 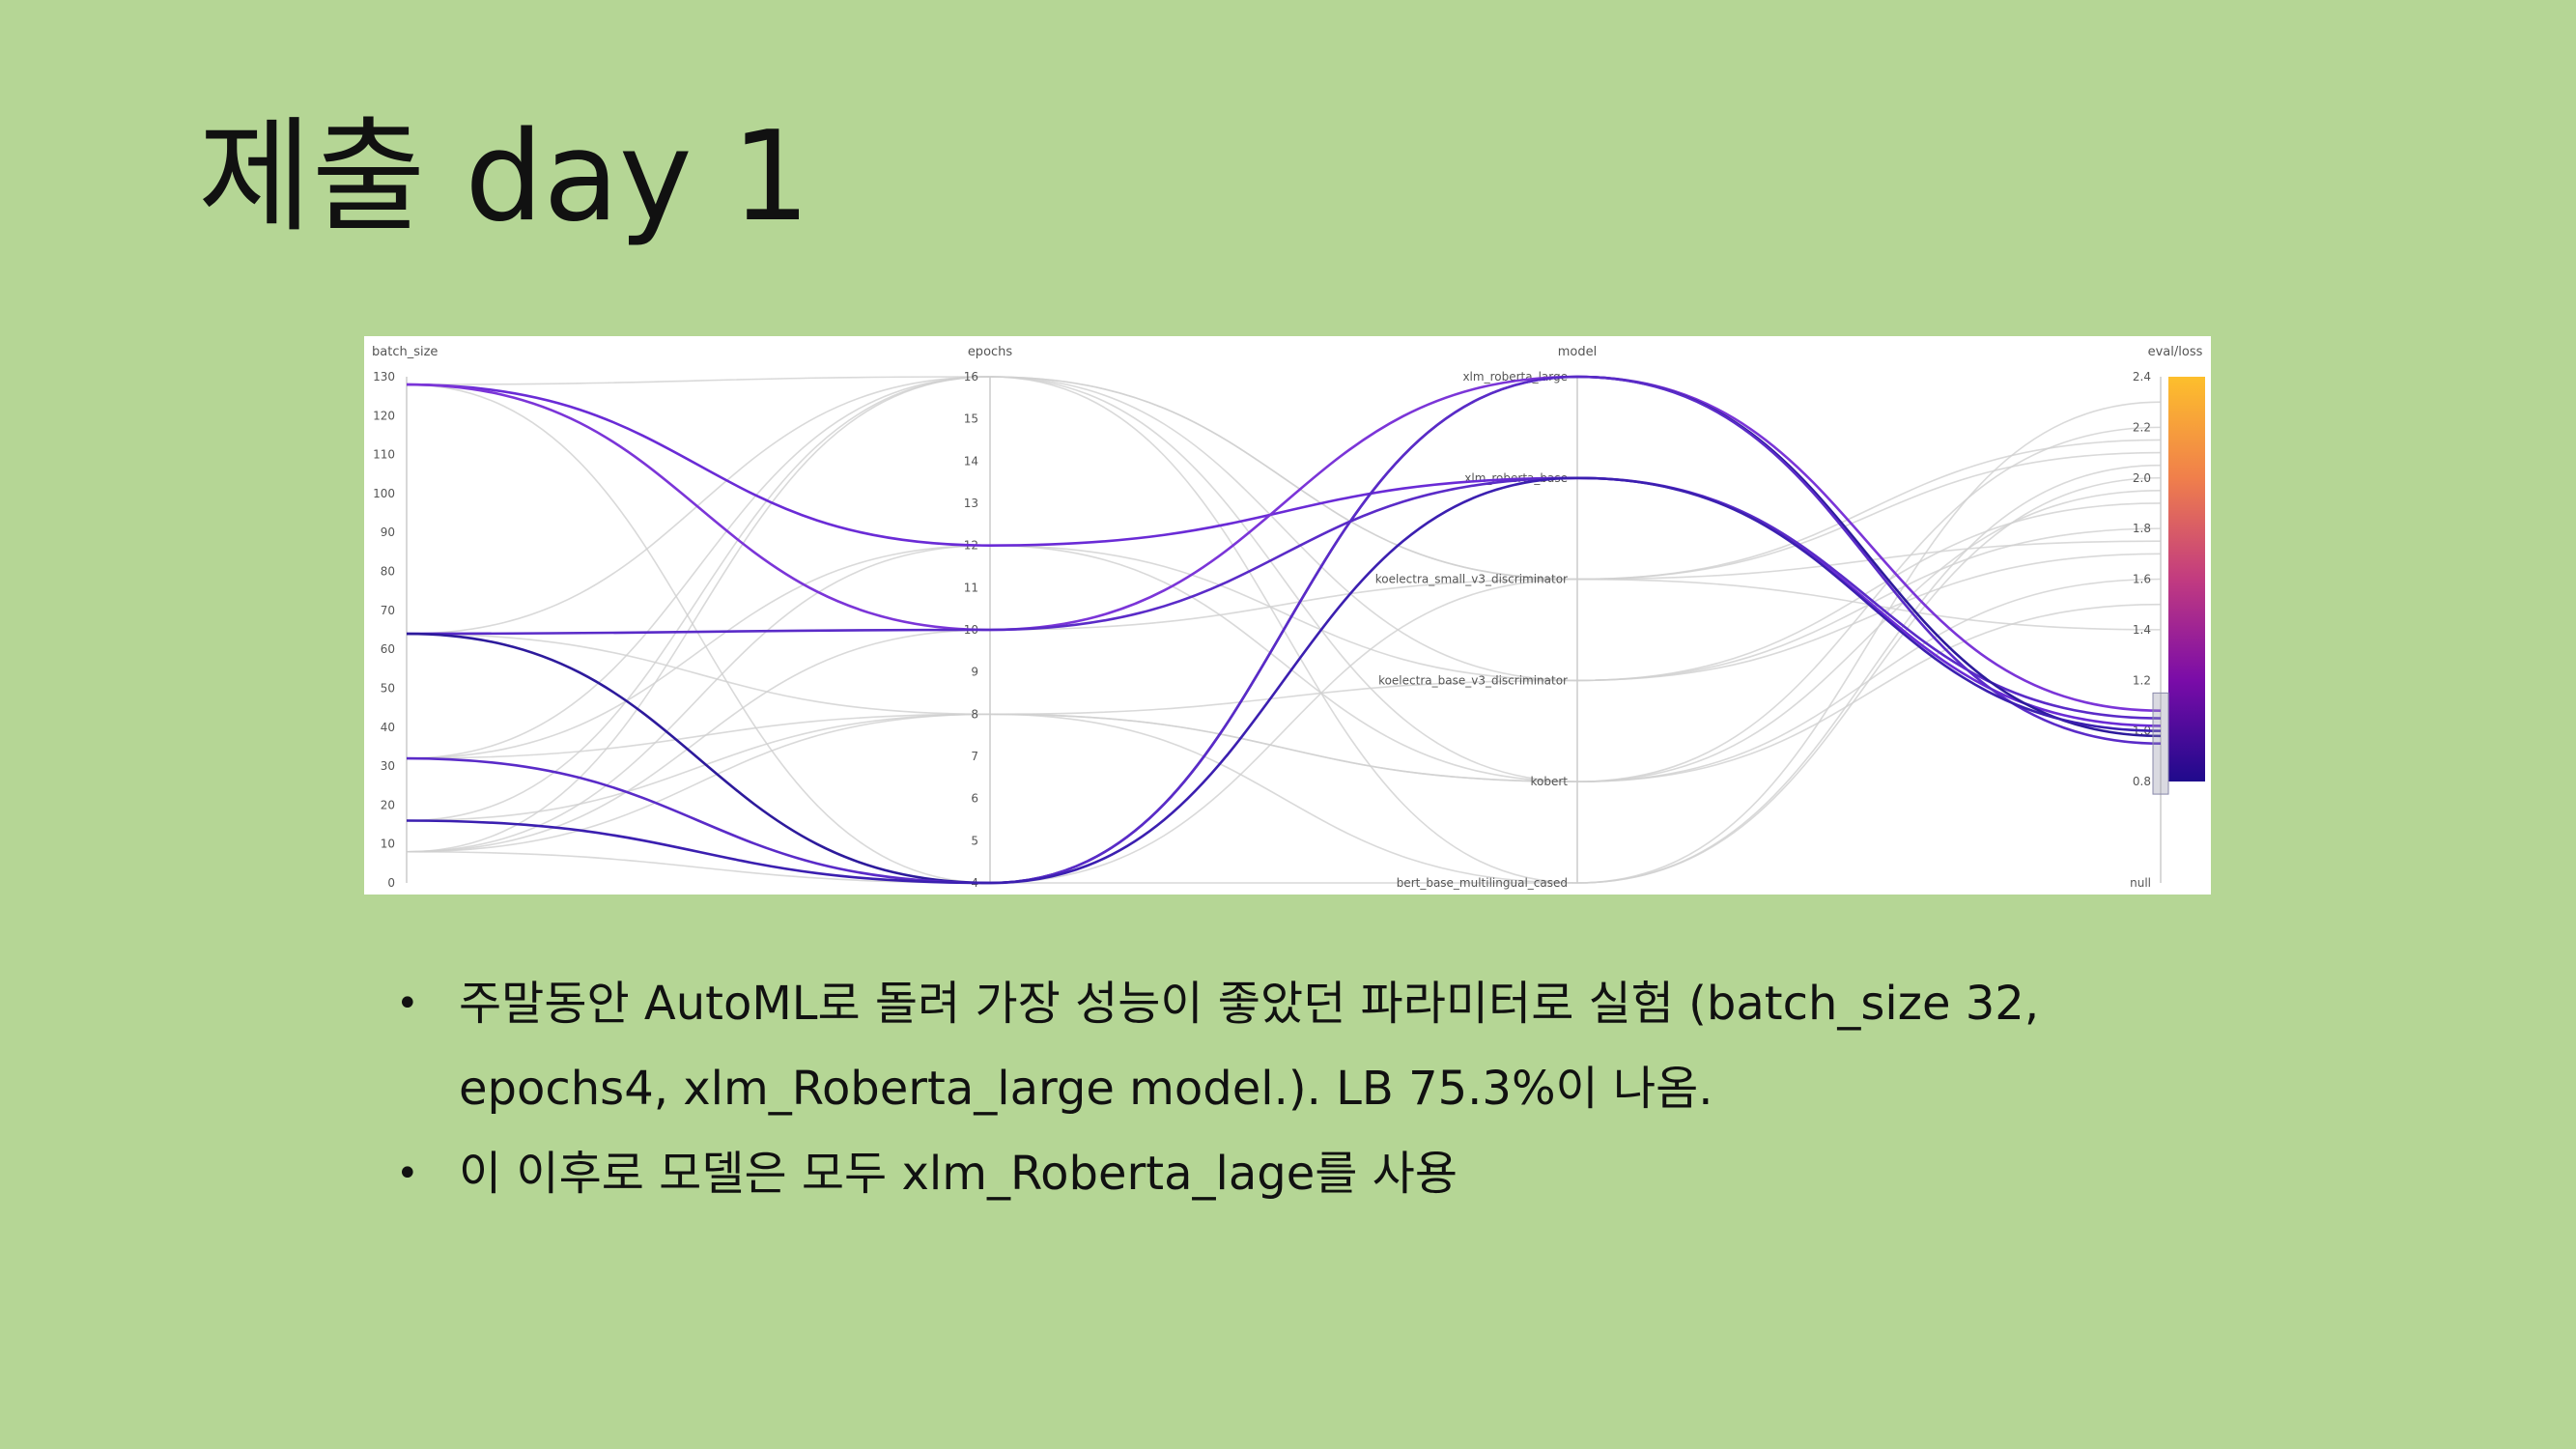 I want to click on tick-label: 5, so click(x=974, y=840).